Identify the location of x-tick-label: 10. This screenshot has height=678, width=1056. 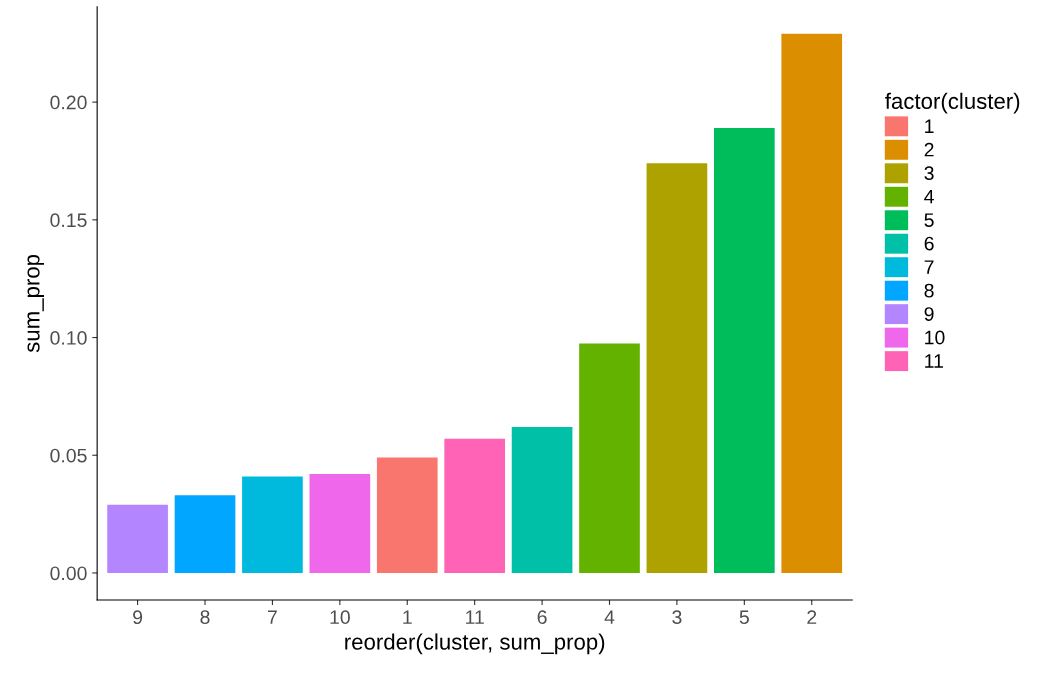
(340, 617).